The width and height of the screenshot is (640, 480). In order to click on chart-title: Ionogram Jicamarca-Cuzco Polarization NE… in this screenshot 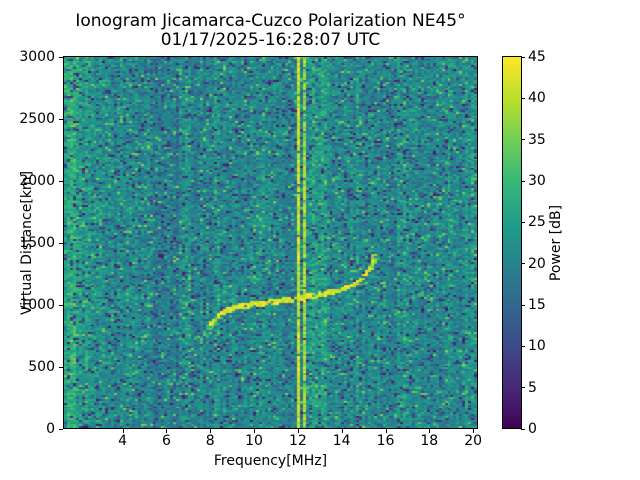, I will do `click(270, 31)`.